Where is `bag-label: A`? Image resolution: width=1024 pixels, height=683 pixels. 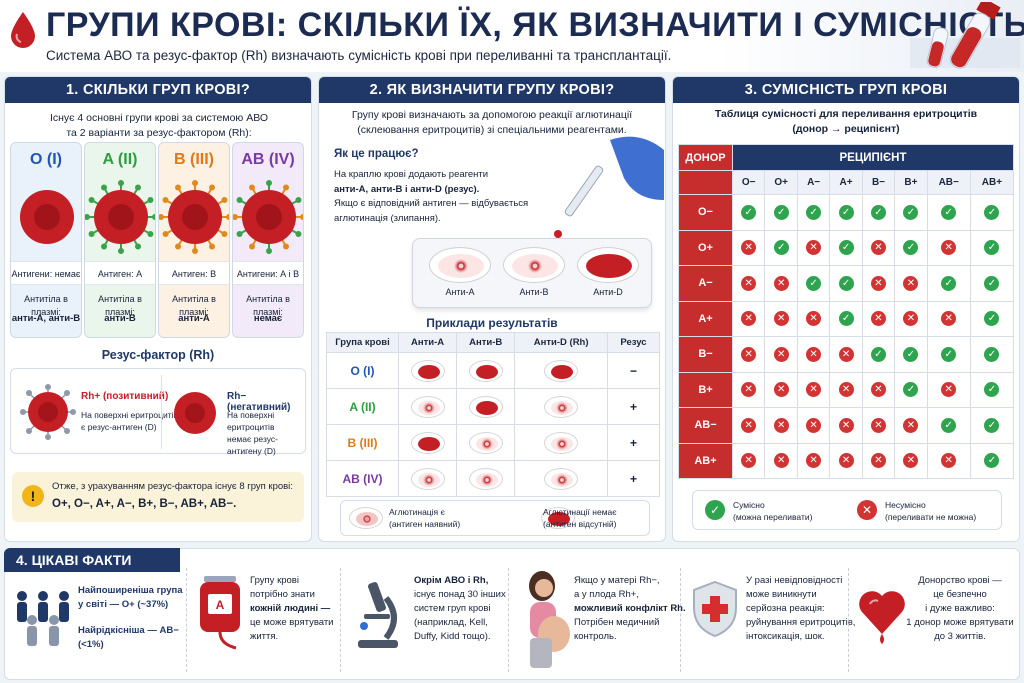 bag-label: A is located at coordinates (220, 605).